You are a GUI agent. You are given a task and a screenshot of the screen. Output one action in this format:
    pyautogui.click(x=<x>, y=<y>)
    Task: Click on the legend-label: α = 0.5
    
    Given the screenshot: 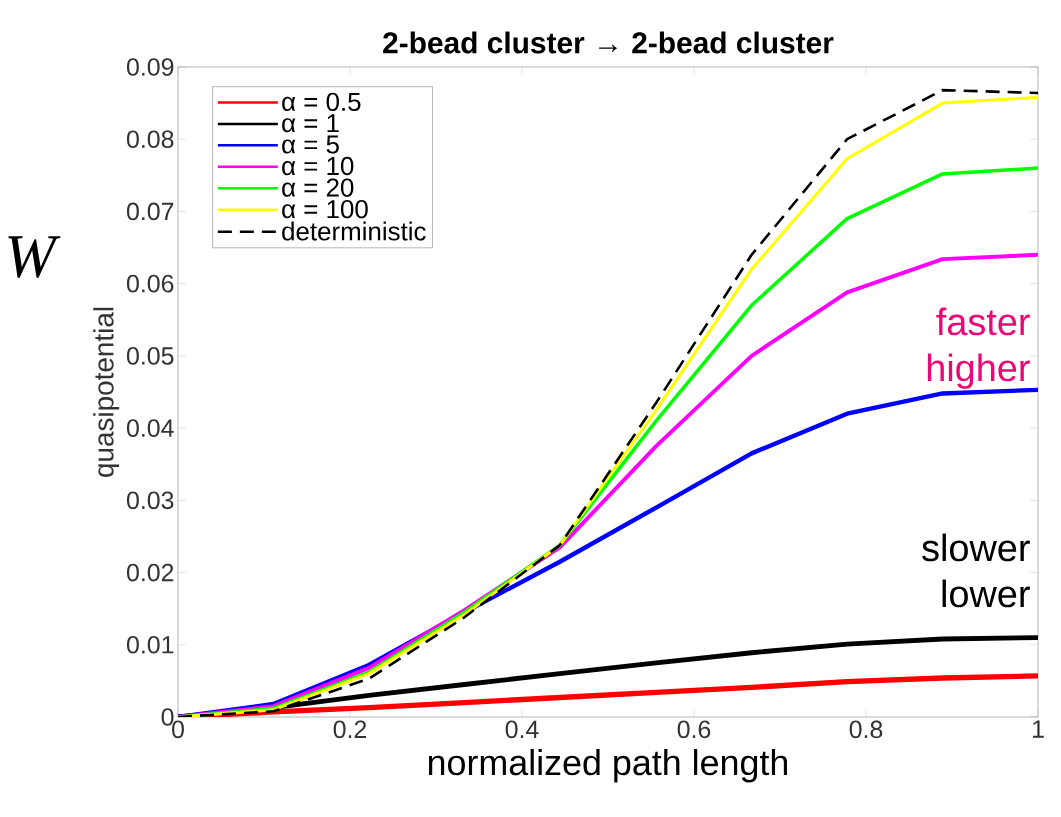 What is the action you would take?
    pyautogui.click(x=321, y=102)
    